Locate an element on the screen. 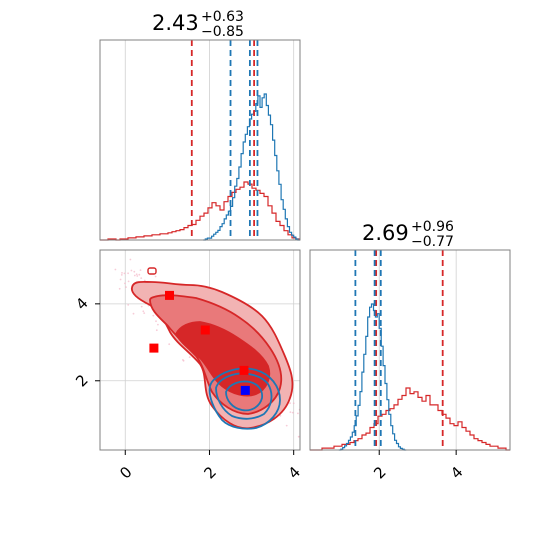  marginal-2-quantile-lines is located at coordinates (399, 350).